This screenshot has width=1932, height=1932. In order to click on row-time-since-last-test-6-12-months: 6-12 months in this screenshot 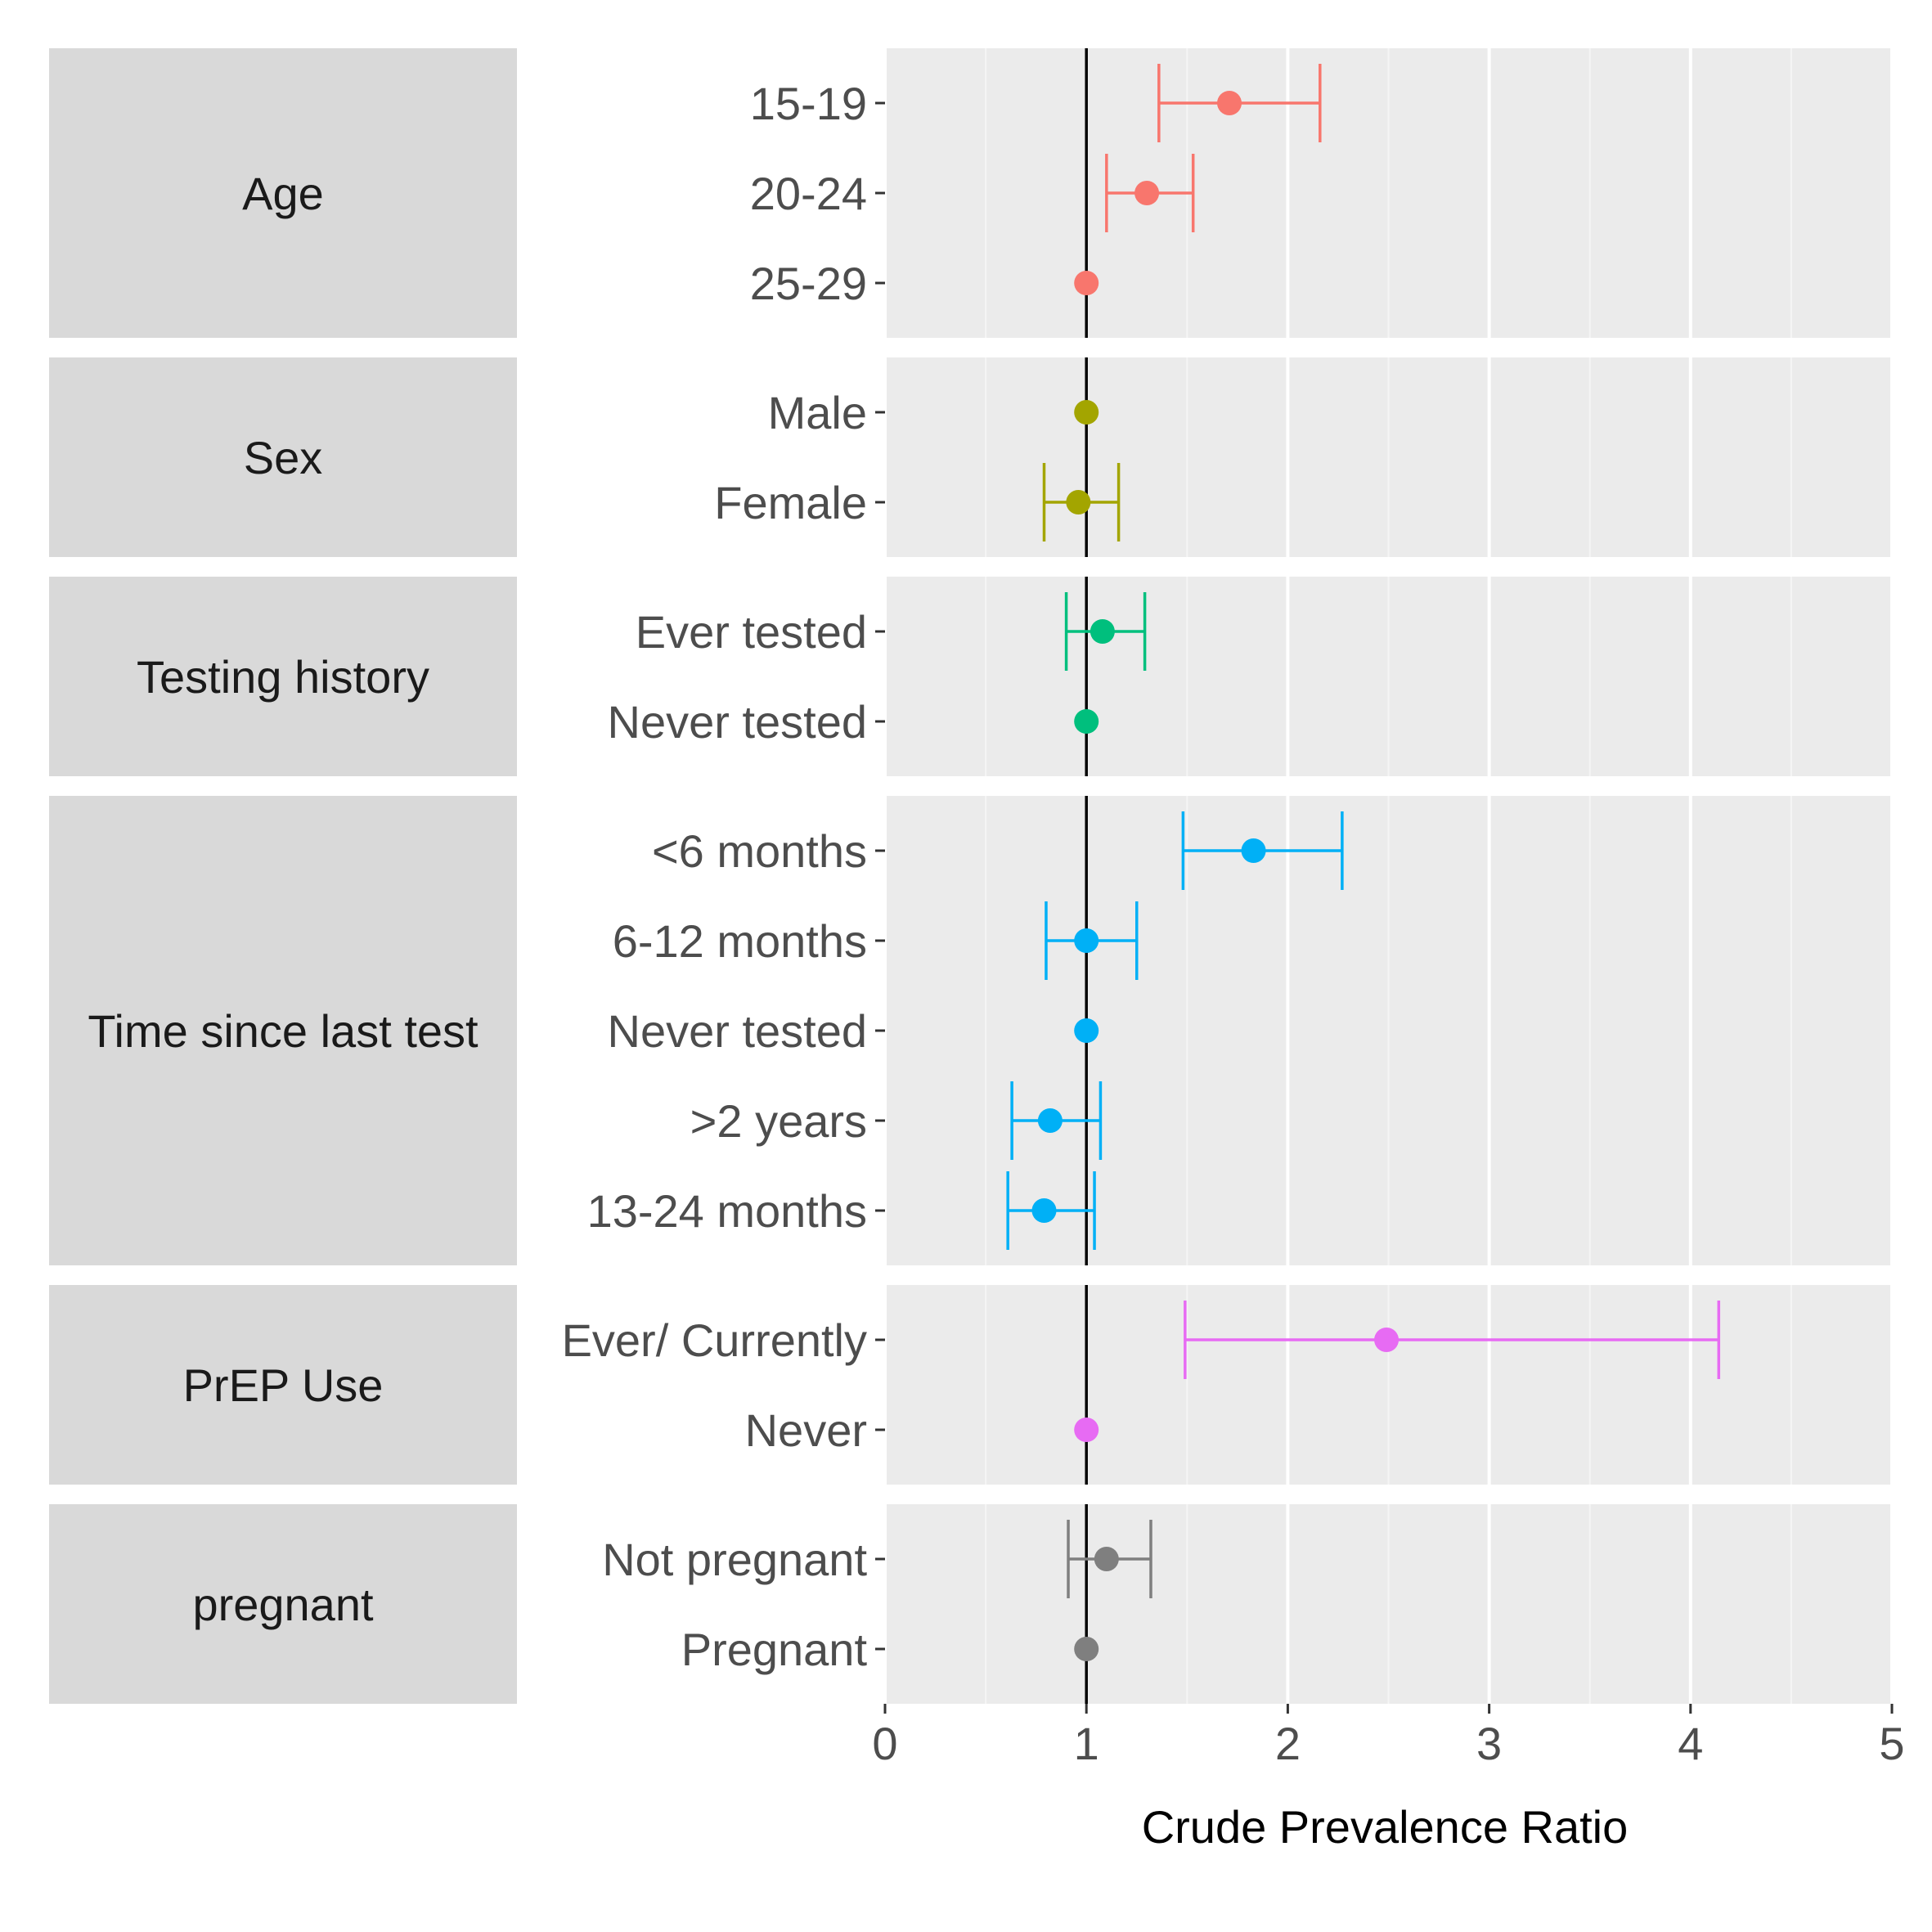, I will do `click(876, 940)`.